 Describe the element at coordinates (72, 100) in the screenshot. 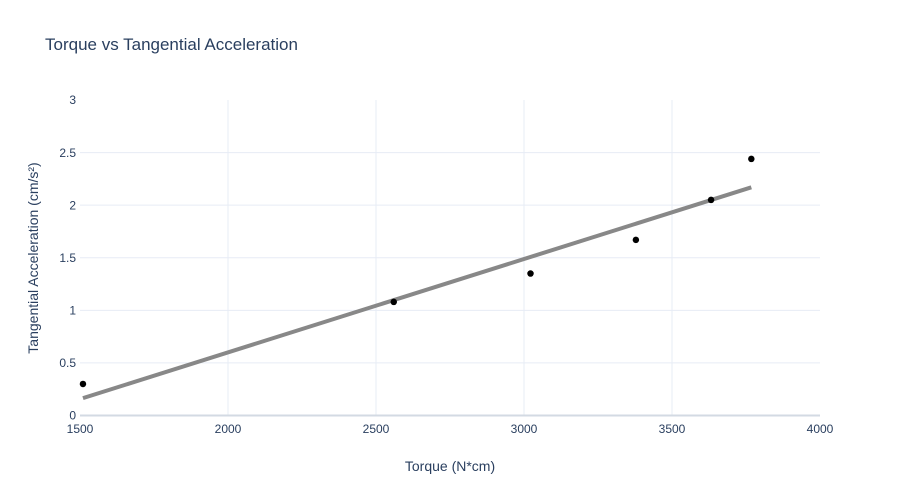

I see `y-tick-label: 3` at that location.